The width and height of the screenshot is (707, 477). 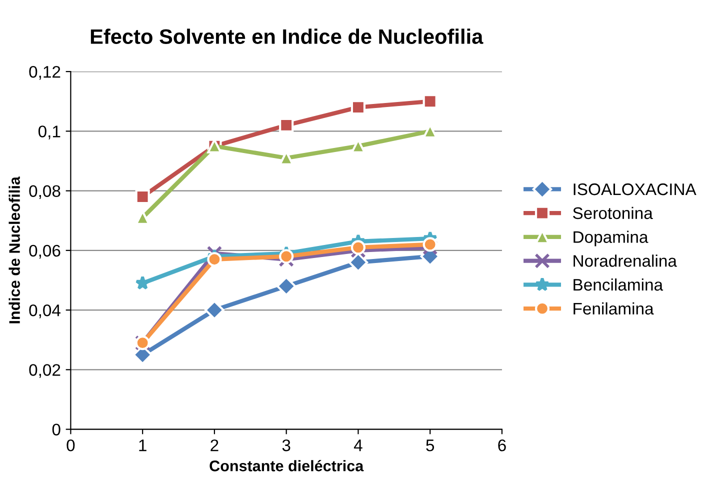 I want to click on x-tick-label: 2, so click(x=214, y=445).